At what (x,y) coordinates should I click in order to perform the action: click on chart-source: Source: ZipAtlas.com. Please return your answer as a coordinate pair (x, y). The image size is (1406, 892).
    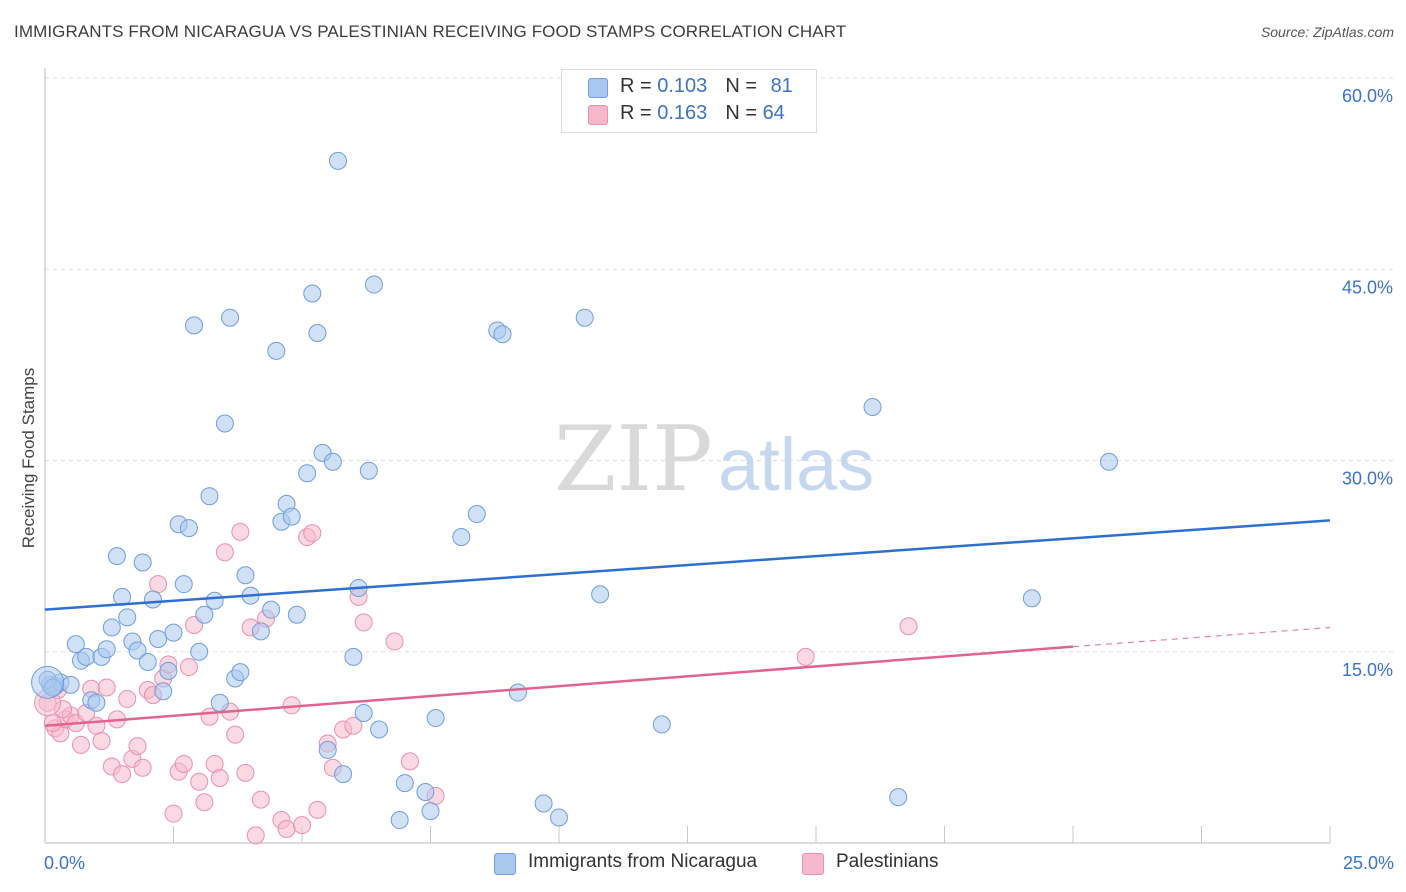
    Looking at the image, I should click on (1327, 32).